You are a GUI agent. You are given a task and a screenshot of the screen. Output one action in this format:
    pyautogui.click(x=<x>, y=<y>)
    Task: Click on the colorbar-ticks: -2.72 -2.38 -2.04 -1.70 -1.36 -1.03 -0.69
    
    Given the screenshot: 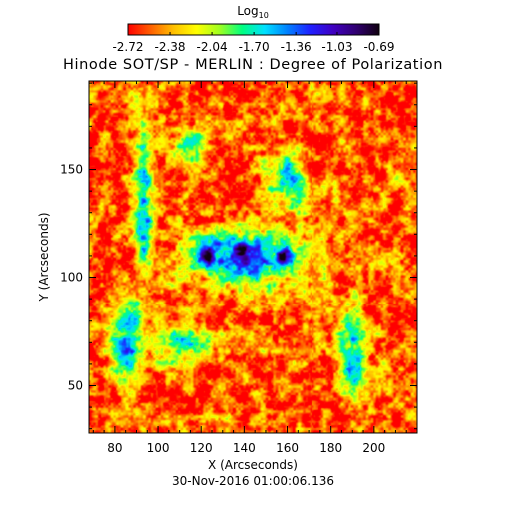 What is the action you would take?
    pyautogui.click(x=253, y=43)
    